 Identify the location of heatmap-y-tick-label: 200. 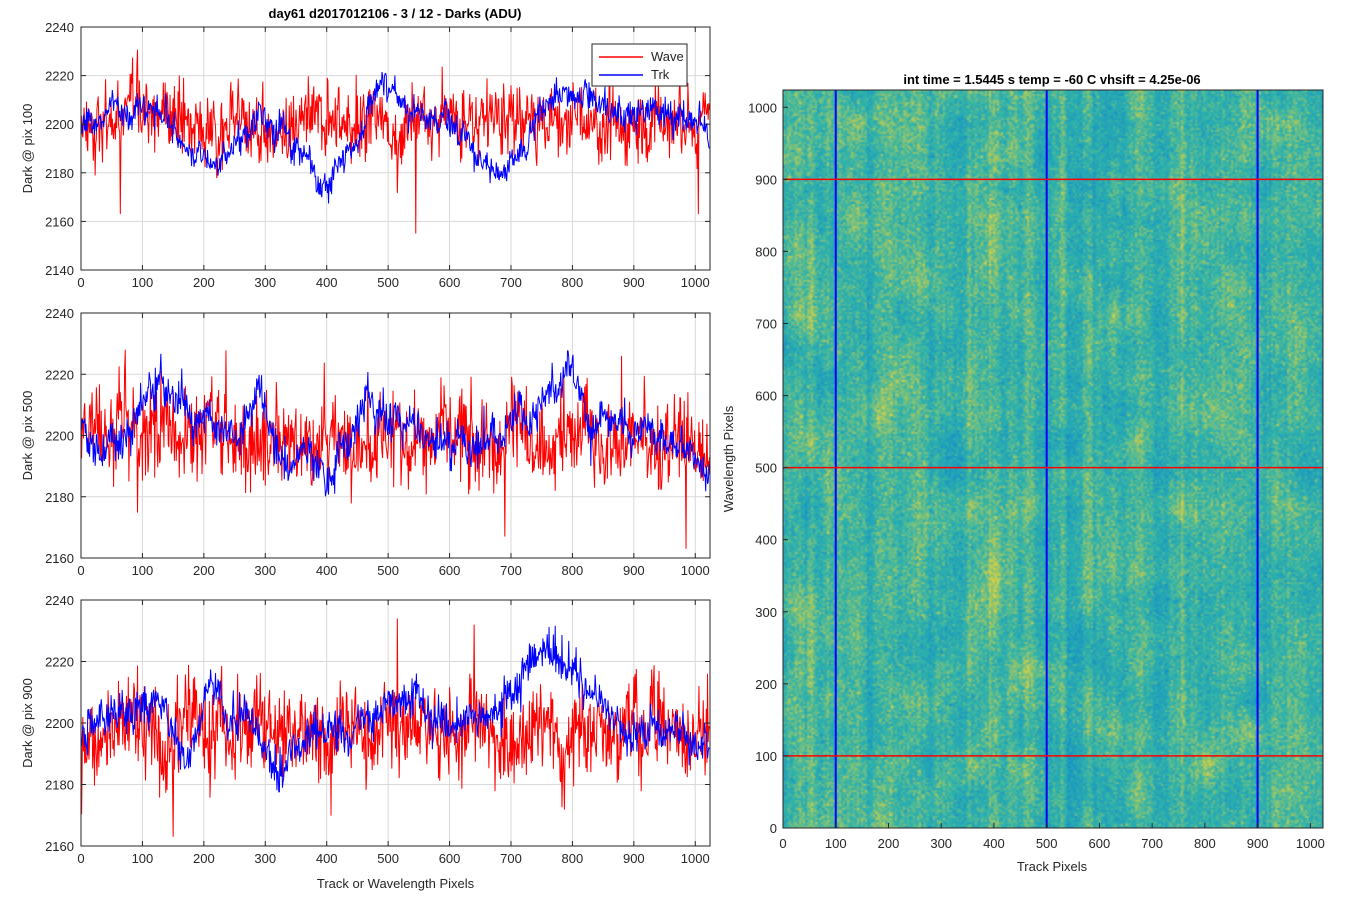
(766, 684).